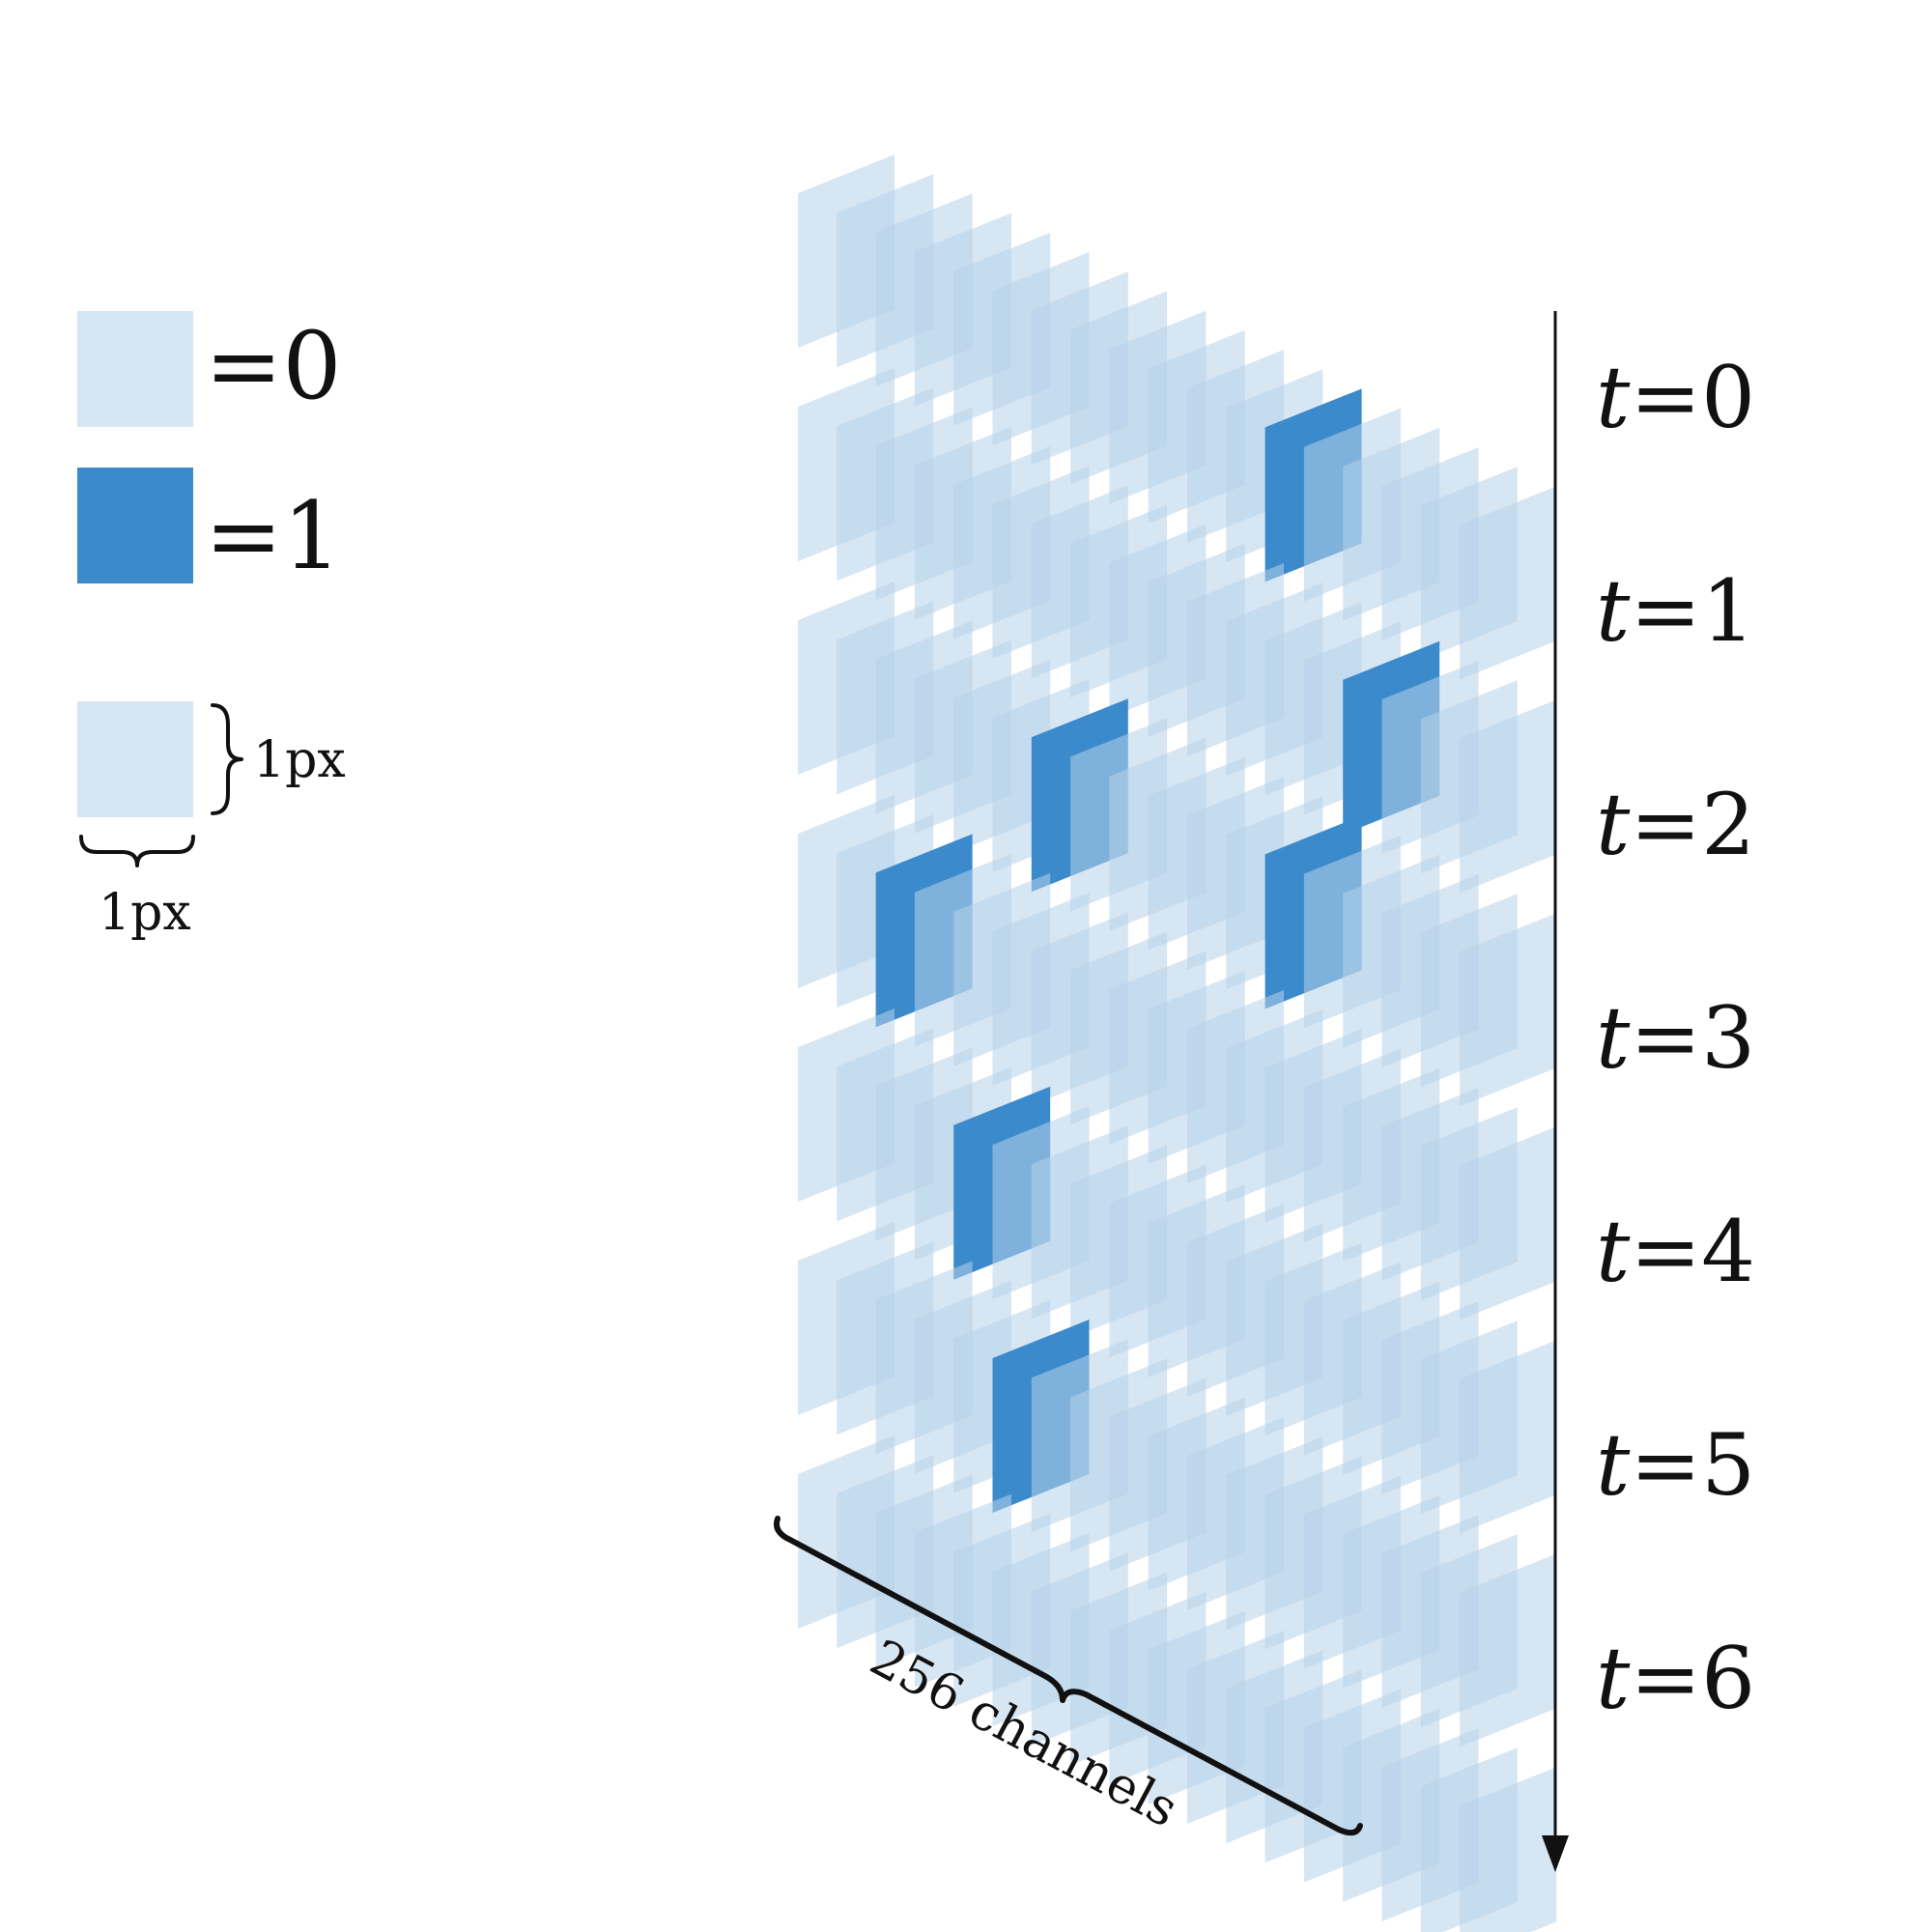 This screenshot has width=1932, height=1932. Describe the element at coordinates (211, 626) in the screenshot. I see `legend: =0 =1 1px 1px` at that location.